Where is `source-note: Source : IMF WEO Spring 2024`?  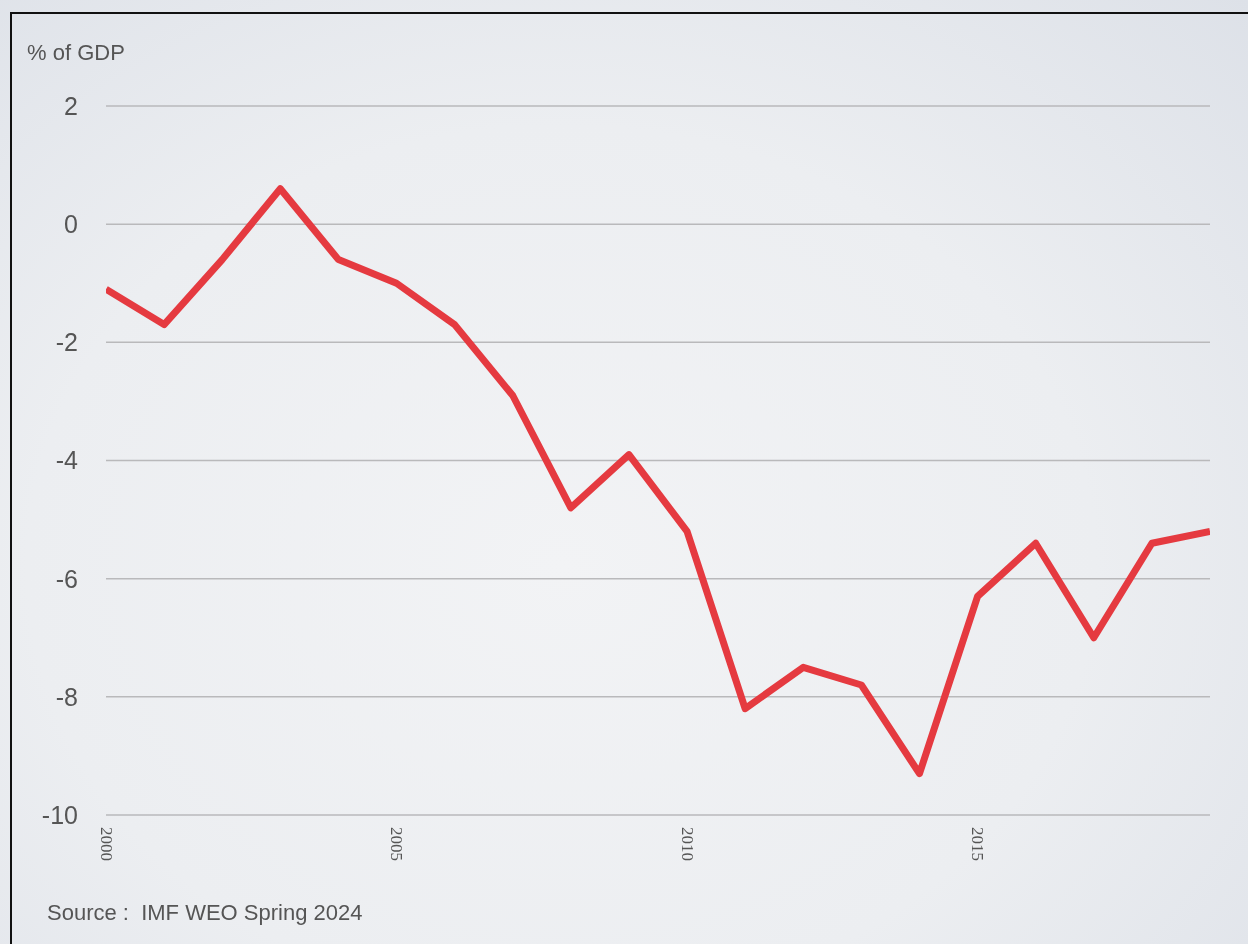
source-note: Source : IMF WEO Spring 2024 is located at coordinates (205, 913).